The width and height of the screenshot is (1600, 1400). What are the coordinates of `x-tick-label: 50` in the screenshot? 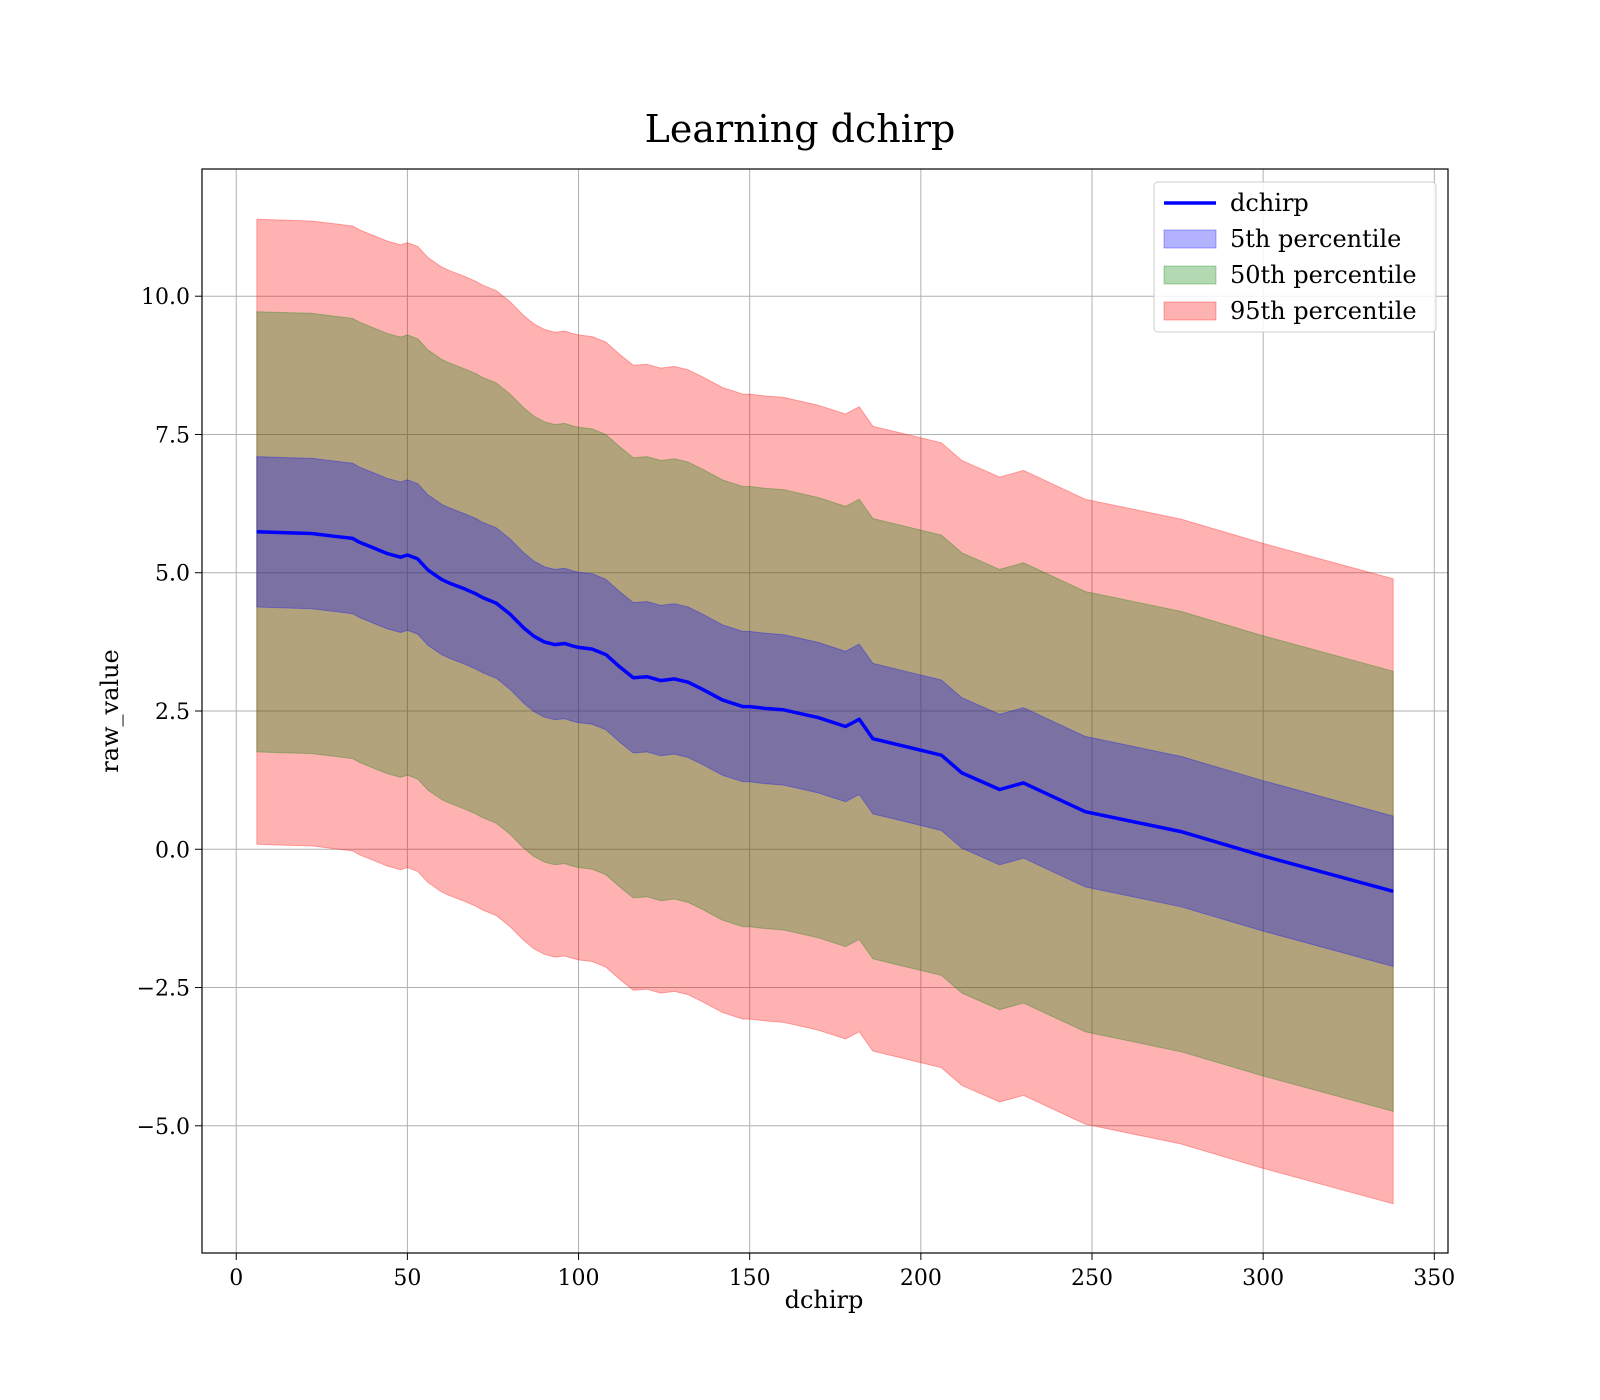 It's located at (407, 1278).